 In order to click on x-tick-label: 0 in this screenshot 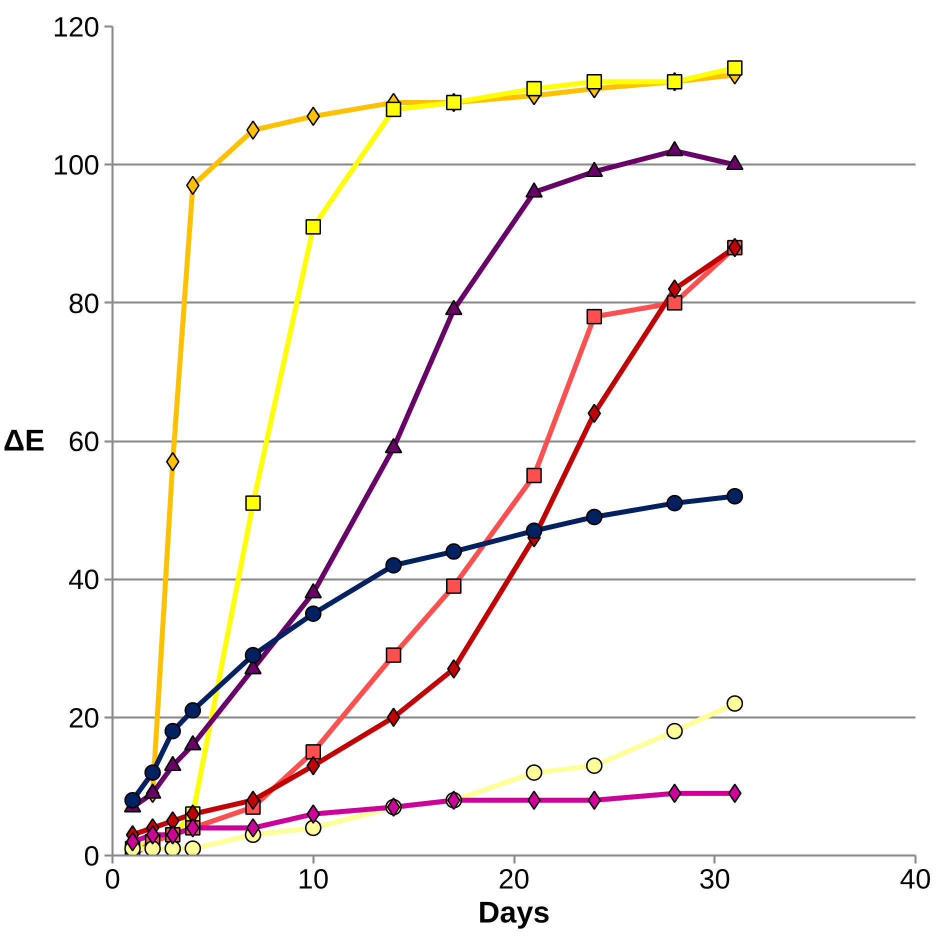, I will do `click(112, 879)`.